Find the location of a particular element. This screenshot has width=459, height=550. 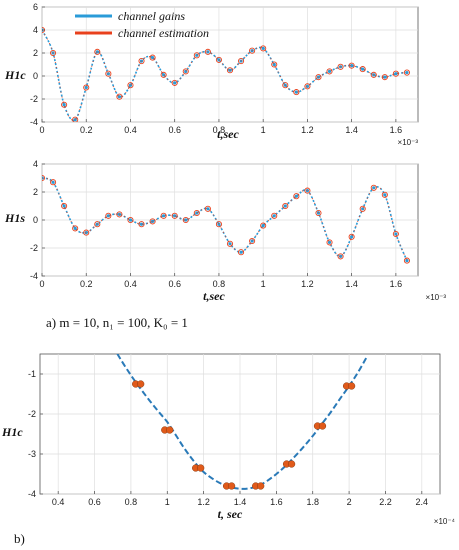

bottom-y-ticks: -4 -3 -2 -1 is located at coordinates (35, 434).